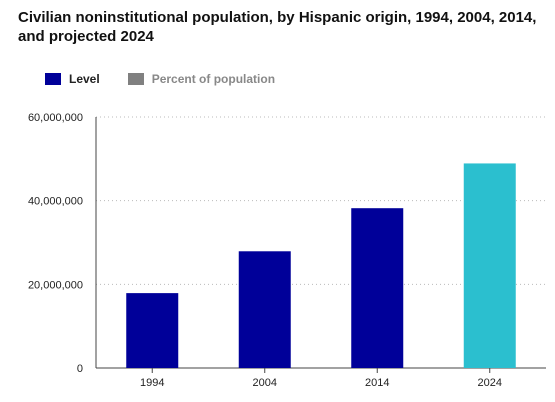 This screenshot has width=555, height=402. I want to click on legend-label-percent: Percent of population, so click(213, 79).